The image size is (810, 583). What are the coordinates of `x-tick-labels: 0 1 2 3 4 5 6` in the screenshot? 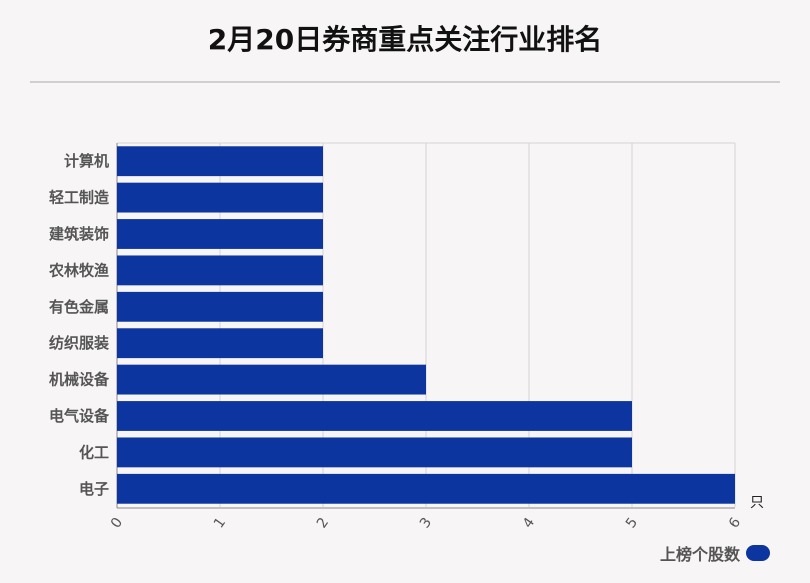 It's located at (426, 523).